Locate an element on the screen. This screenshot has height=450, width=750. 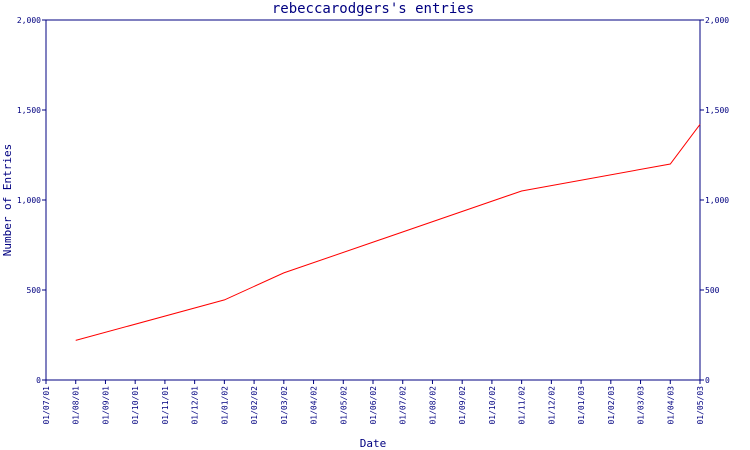
x-tick-label: 01/07/02 is located at coordinates (403, 405).